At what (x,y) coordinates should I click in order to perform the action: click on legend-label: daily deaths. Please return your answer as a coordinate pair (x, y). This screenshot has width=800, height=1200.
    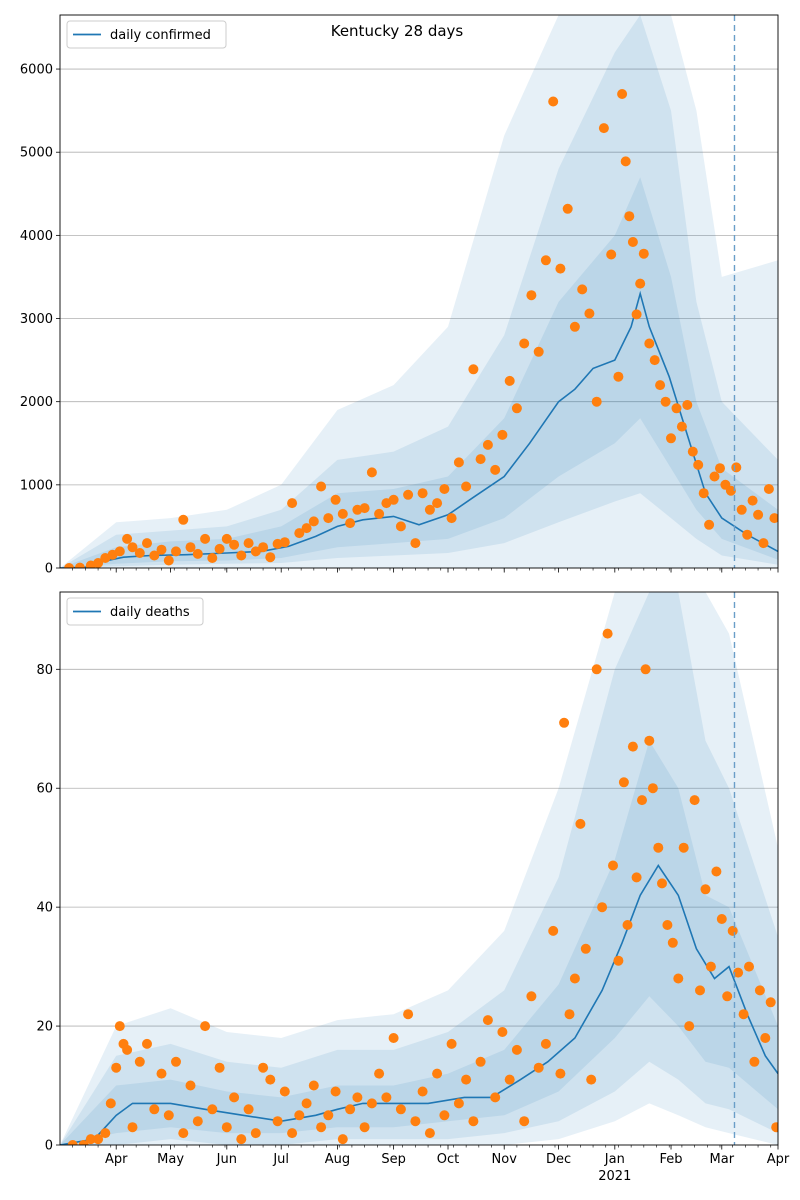
    Looking at the image, I should click on (150, 612).